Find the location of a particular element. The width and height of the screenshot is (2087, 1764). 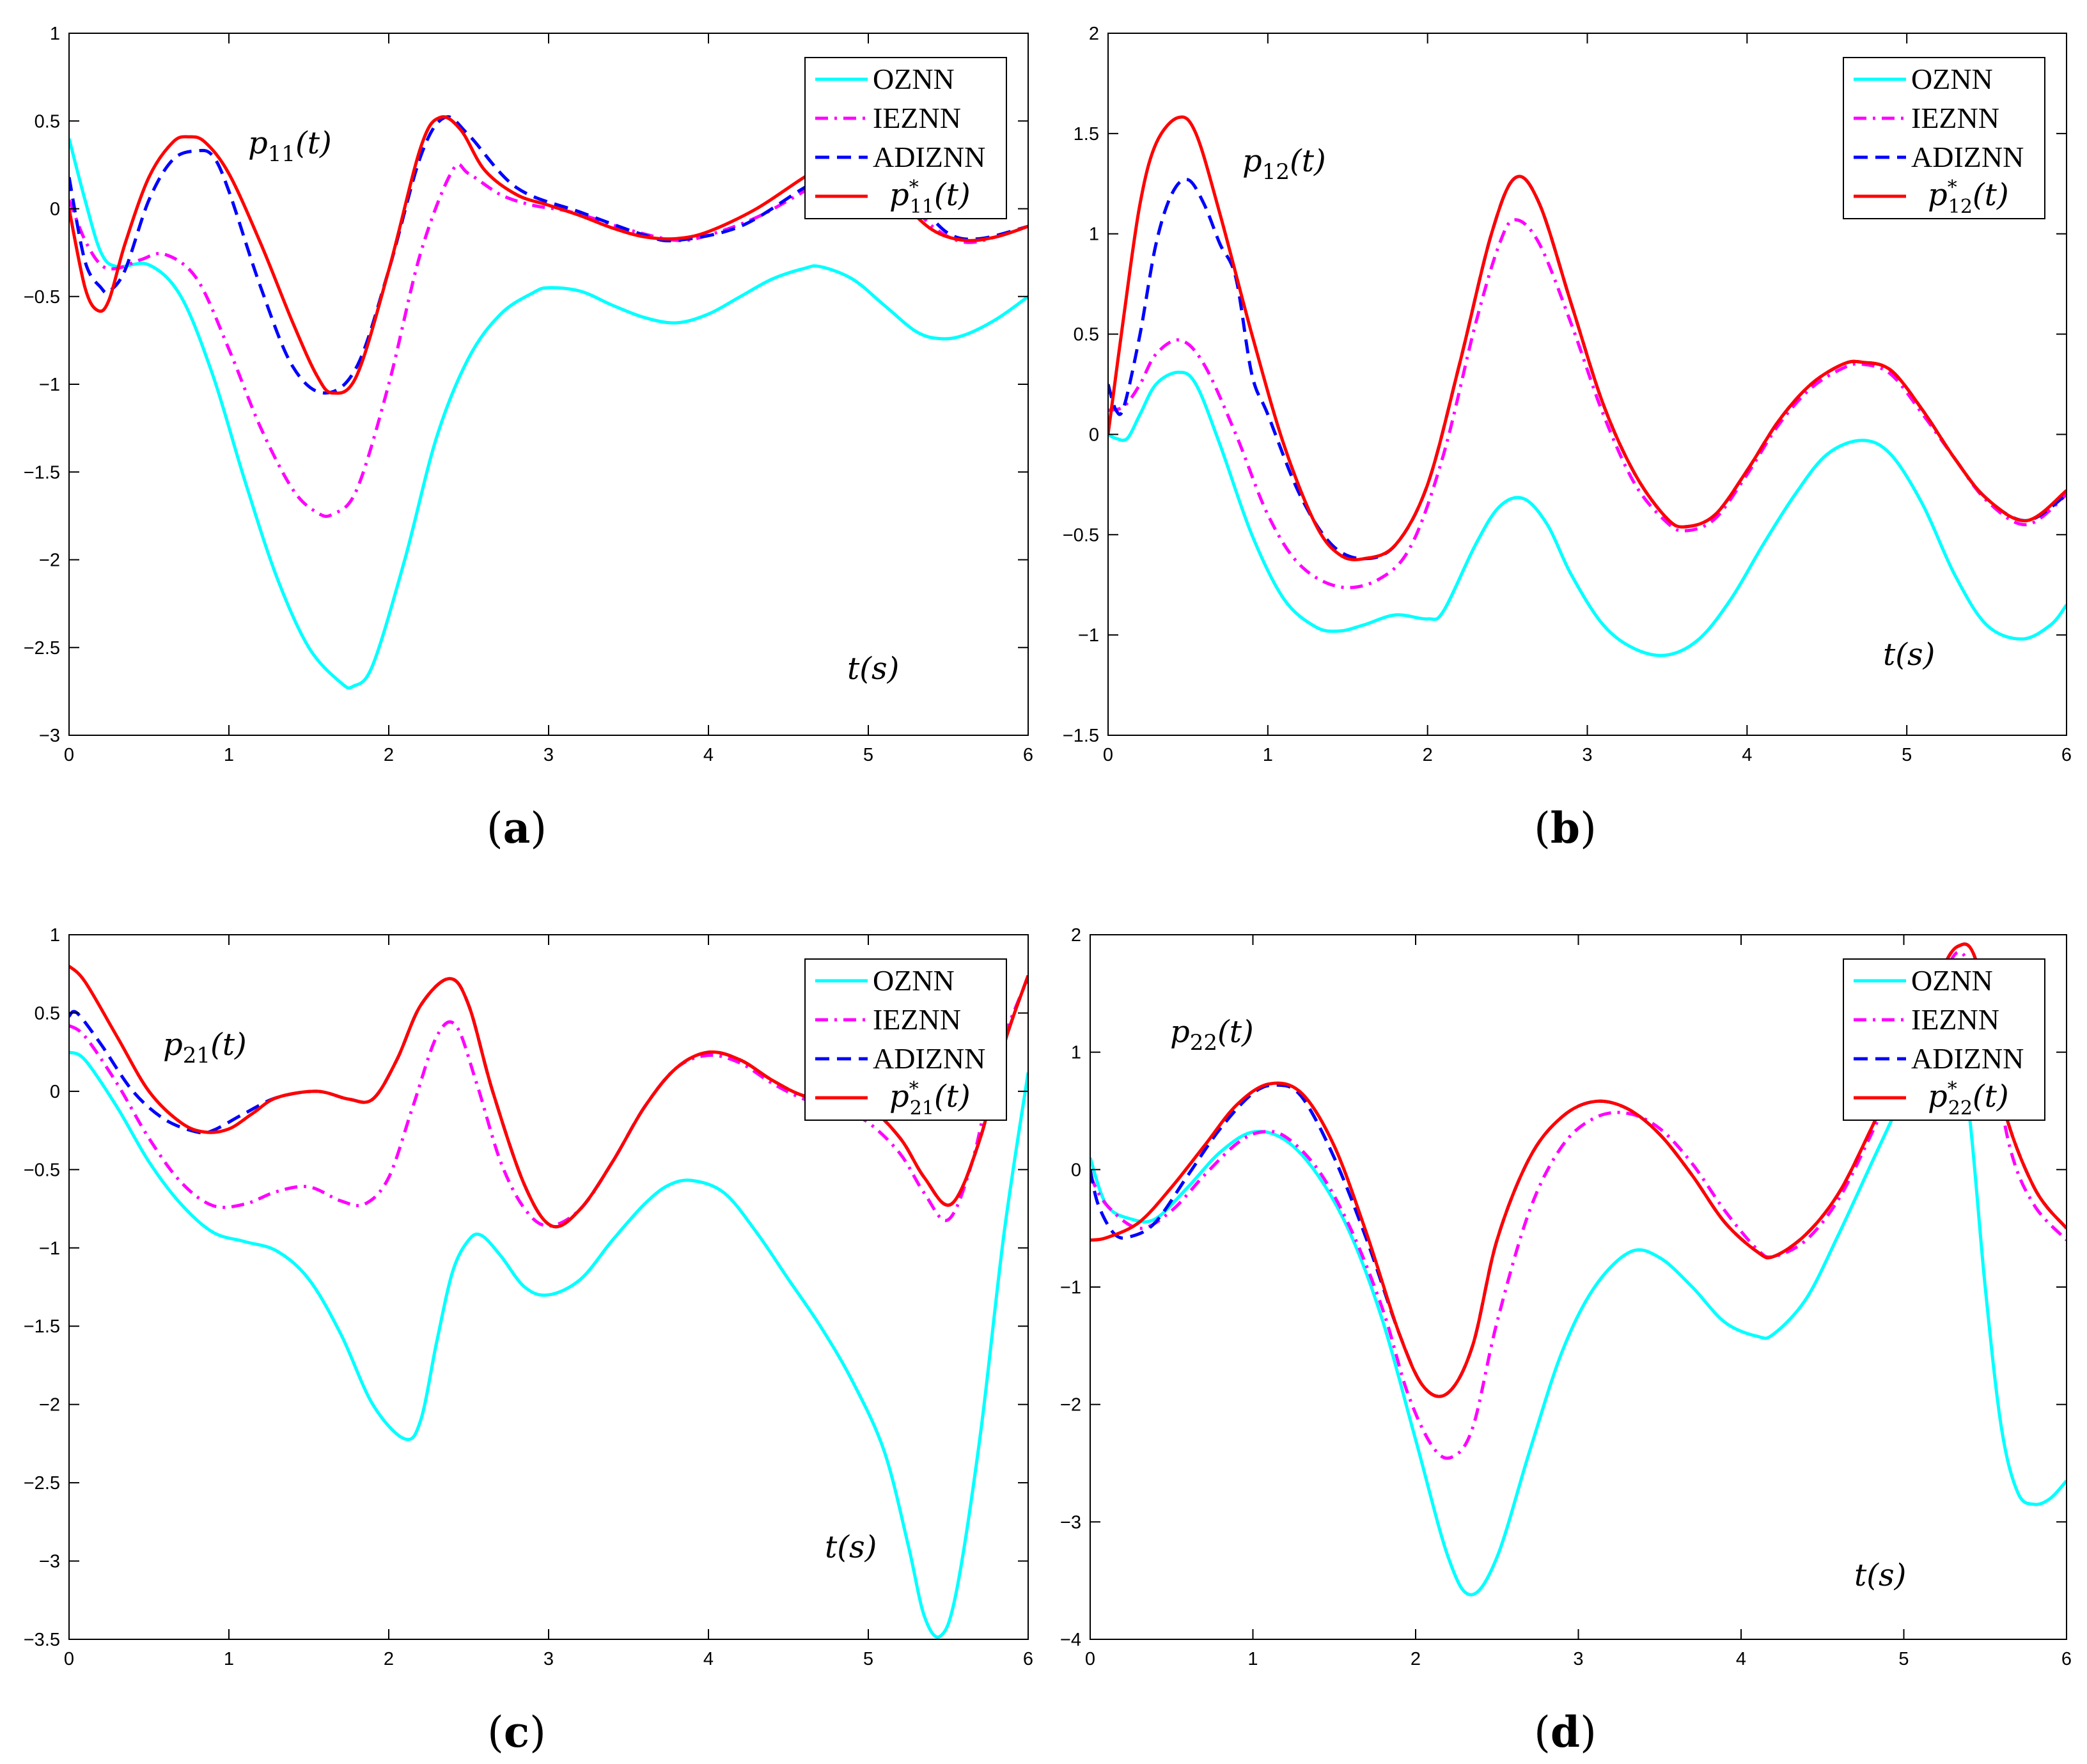

legend-label-target: p* 21(t) is located at coordinates (930, 1099).